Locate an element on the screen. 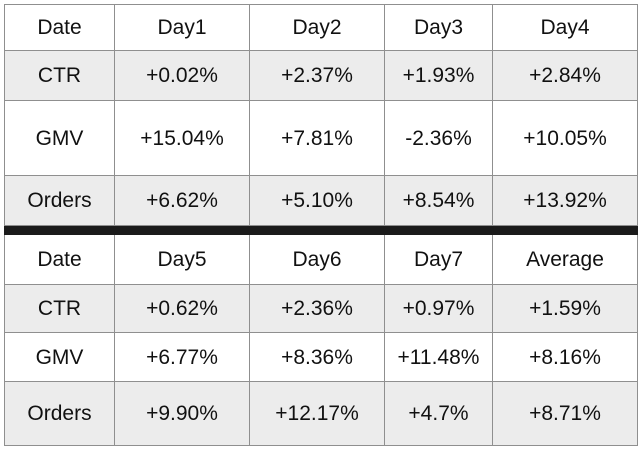  value-cell: +2.37% is located at coordinates (317, 75).